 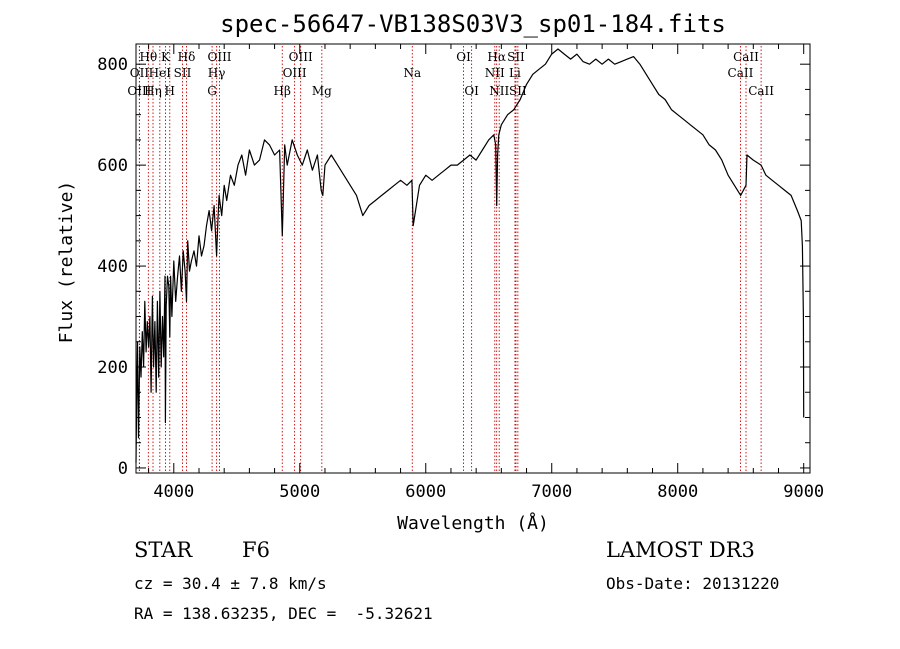 What do you see at coordinates (256, 550) in the screenshot?
I see `object-subclass: F6` at bounding box center [256, 550].